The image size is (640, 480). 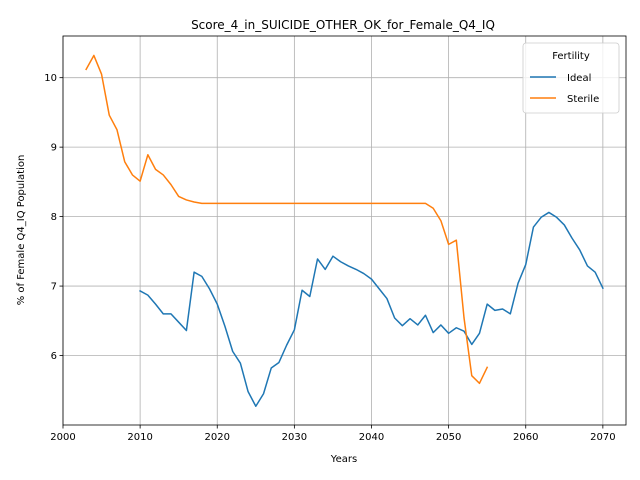 I want to click on y-tick-label: 7, so click(x=54, y=287).